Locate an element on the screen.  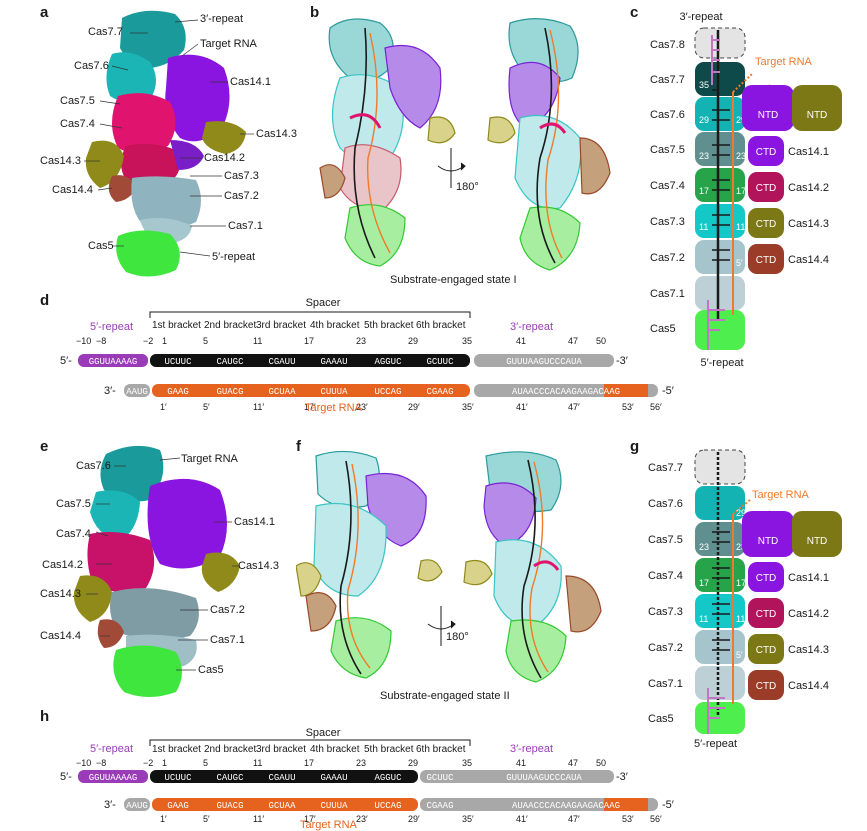
label-ii-cas7-2: Cas7.2 is located at coordinates (227, 610).